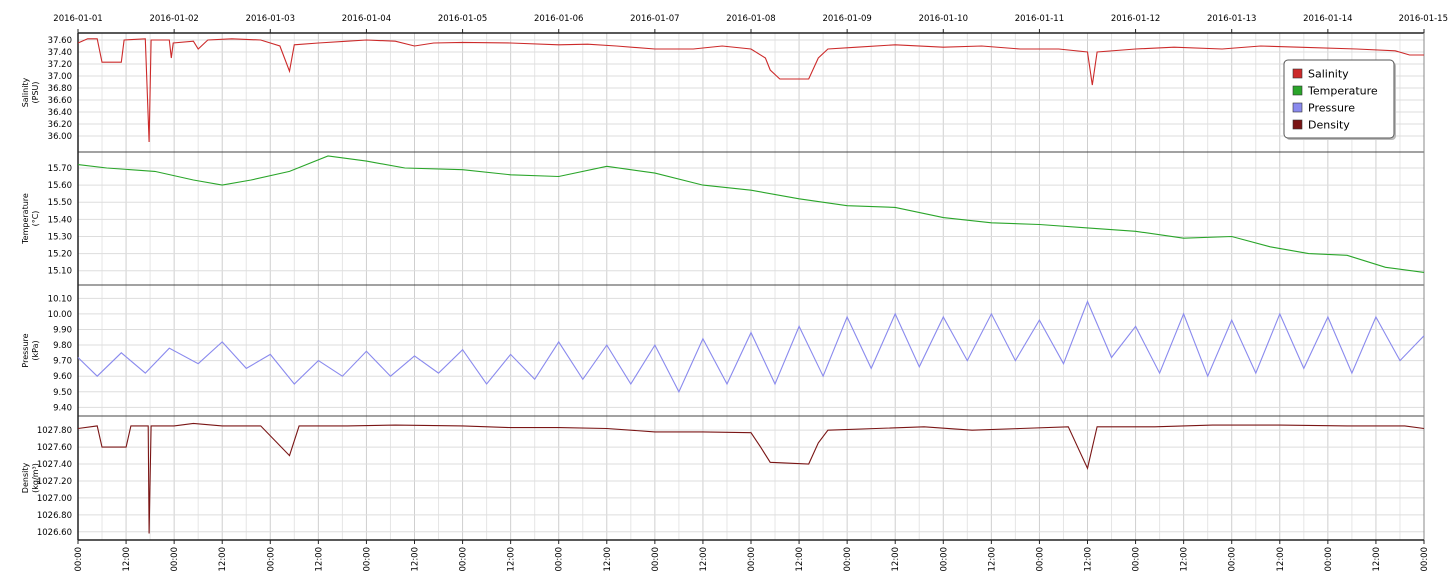 Image resolution: width=1449 pixels, height=573 pixels. What do you see at coordinates (1327, 19) in the screenshot?
I see `top-date-label: 2016-01-14` at bounding box center [1327, 19].